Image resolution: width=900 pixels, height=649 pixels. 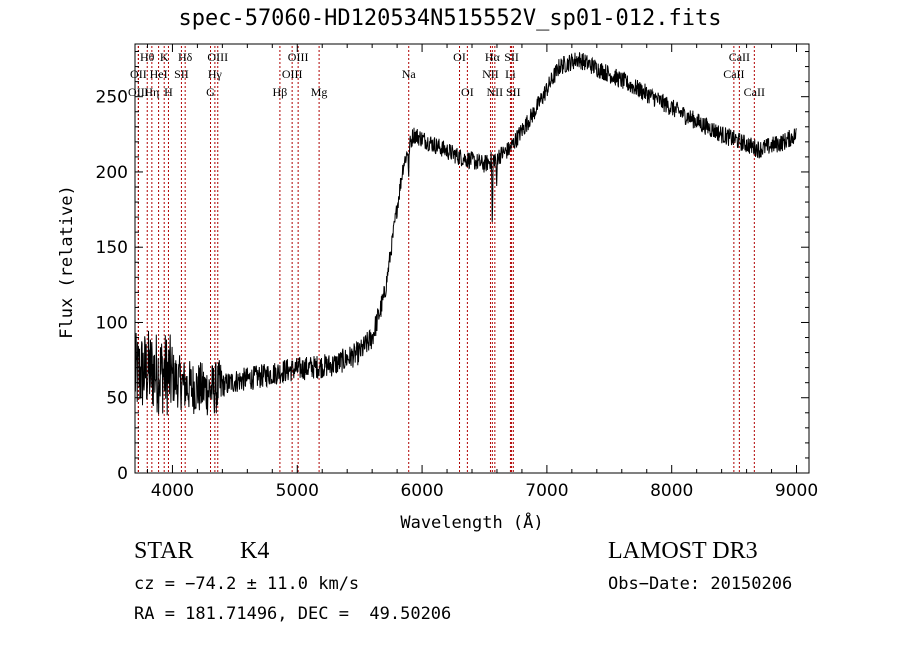 What do you see at coordinates (185, 57) in the screenshot?
I see `line-label: Hδ` at bounding box center [185, 57].